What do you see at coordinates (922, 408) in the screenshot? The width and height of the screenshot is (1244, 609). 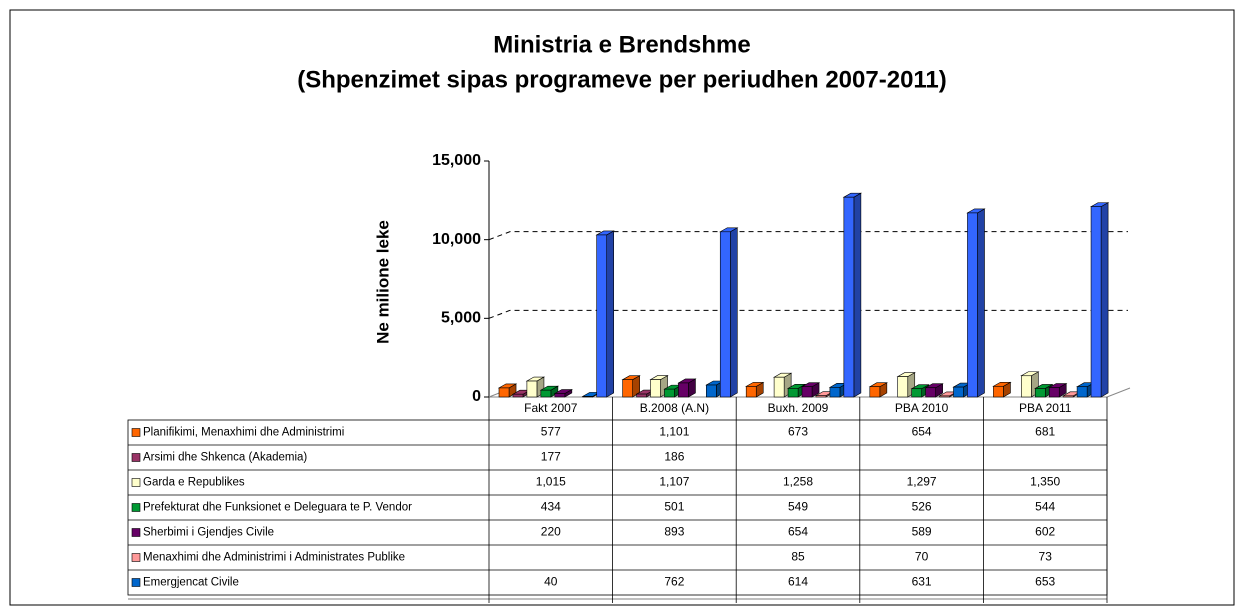 I see `x-tick-label: PBA 2010` at bounding box center [922, 408].